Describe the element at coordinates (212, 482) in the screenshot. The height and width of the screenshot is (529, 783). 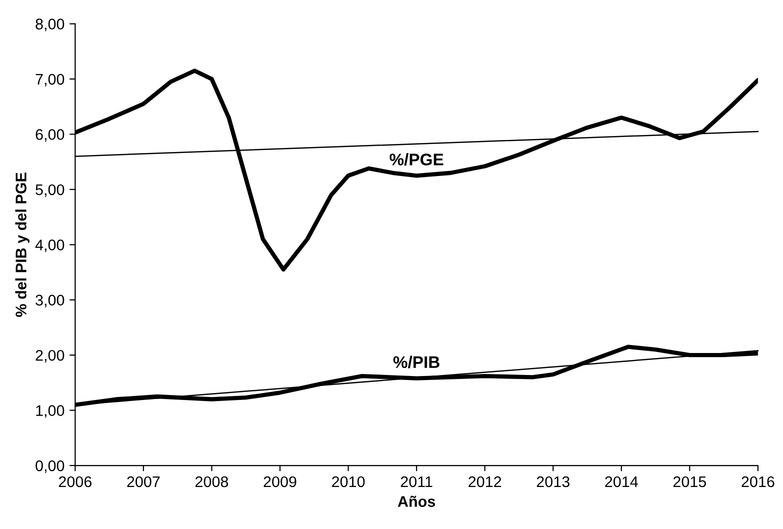
I see `x-tick-label: 2008` at that location.